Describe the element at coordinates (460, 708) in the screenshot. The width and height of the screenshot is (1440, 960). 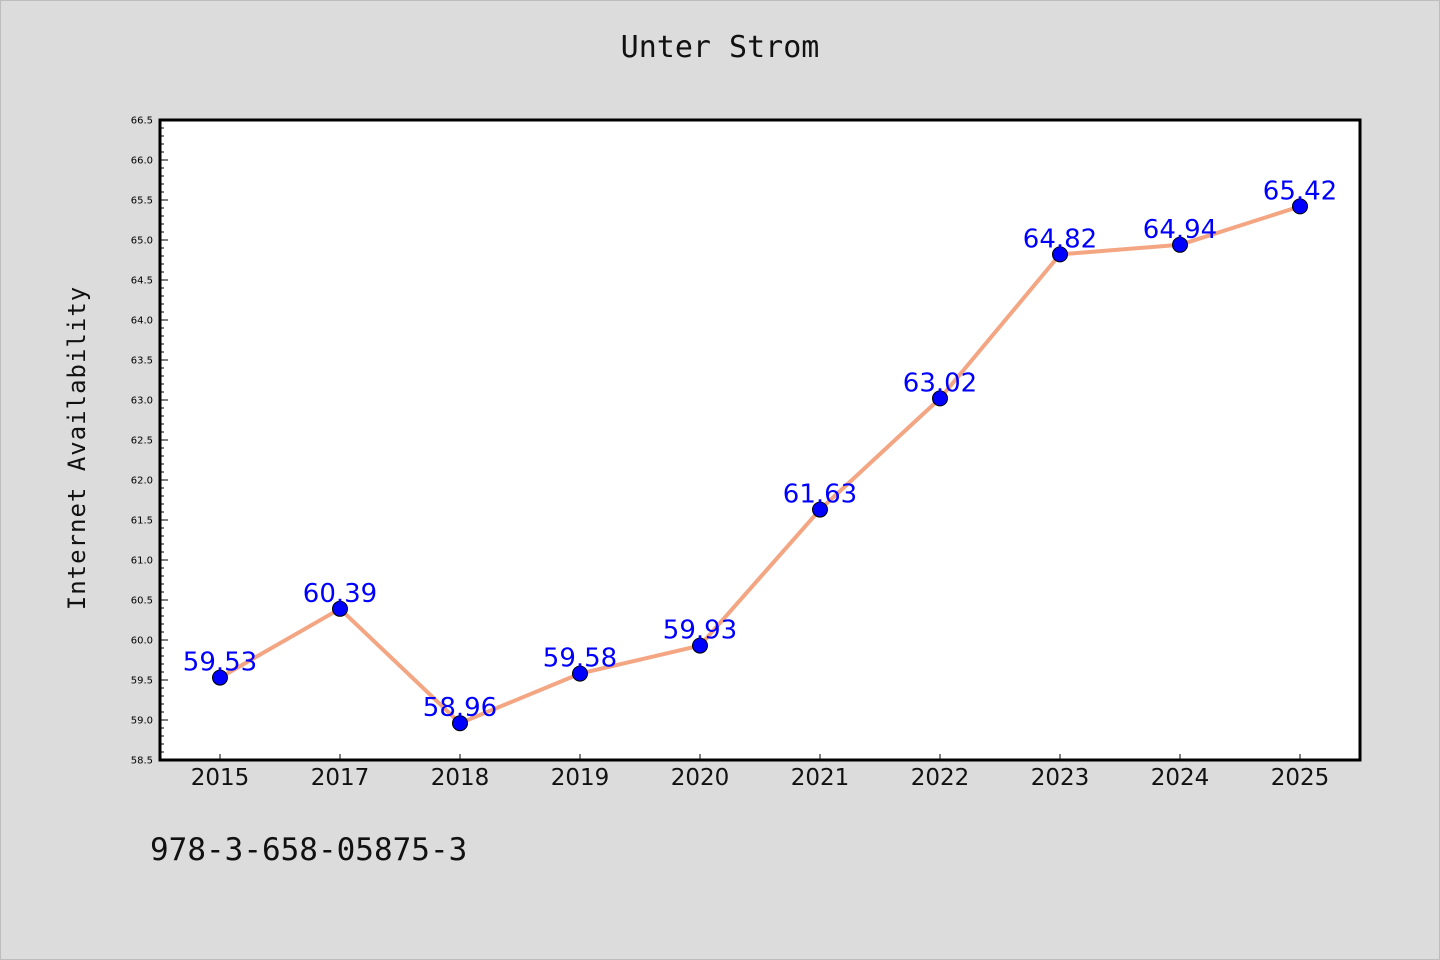
I see `data-label: 58.96` at that location.